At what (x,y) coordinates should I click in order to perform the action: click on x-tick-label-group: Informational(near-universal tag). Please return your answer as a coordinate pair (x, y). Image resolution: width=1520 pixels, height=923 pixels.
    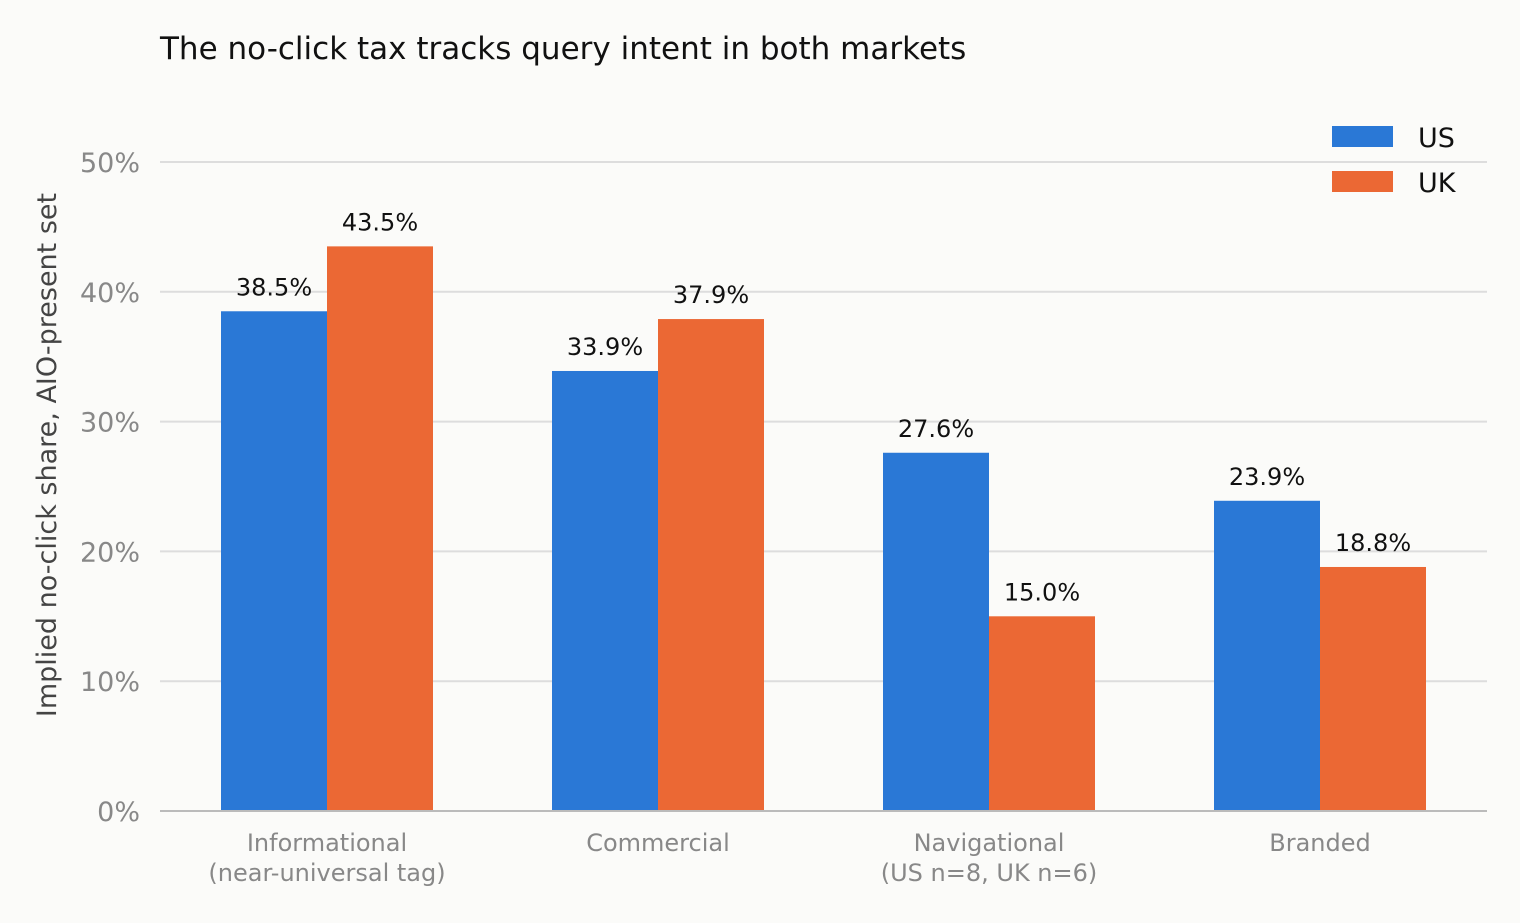
    Looking at the image, I should click on (326, 858).